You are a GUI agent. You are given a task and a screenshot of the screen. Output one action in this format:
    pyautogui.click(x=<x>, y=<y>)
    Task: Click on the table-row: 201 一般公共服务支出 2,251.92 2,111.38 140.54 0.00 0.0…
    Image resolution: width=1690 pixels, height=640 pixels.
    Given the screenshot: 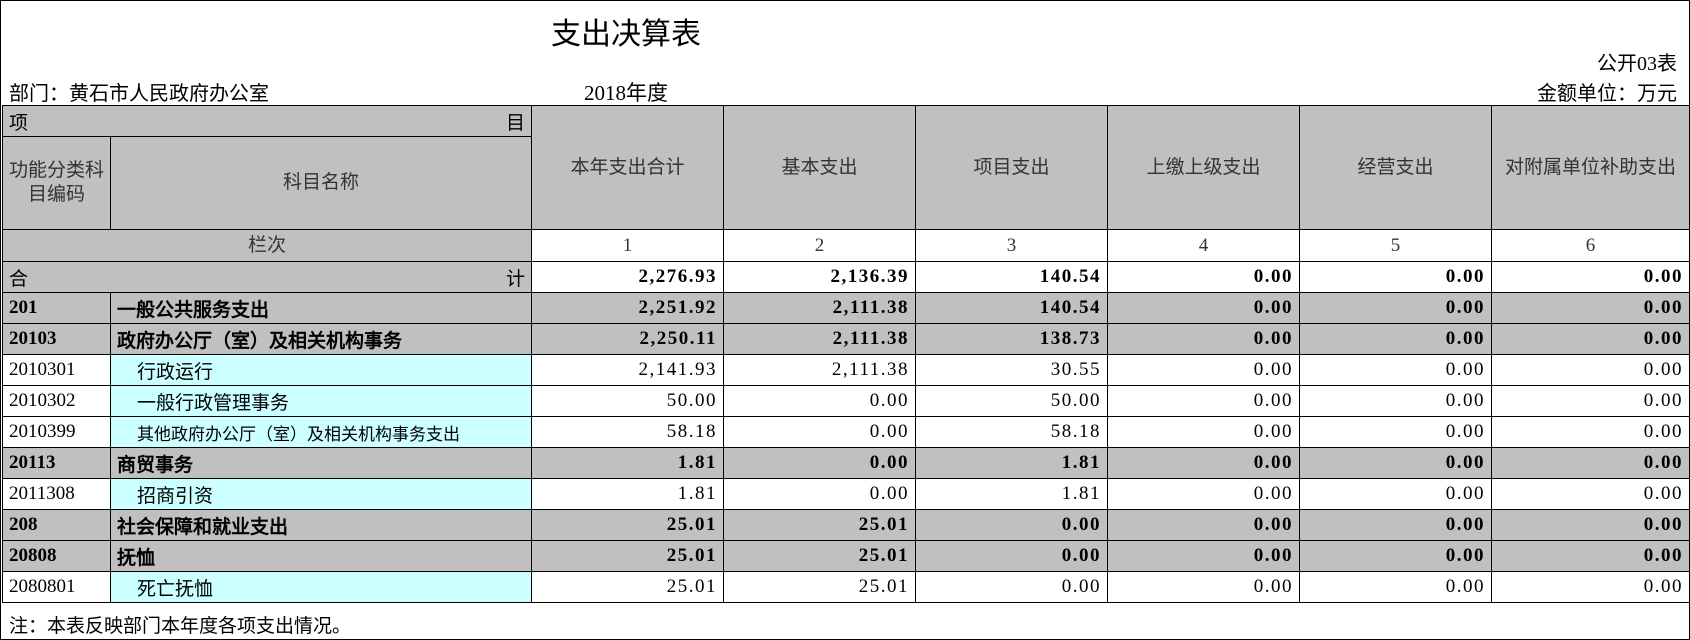 What is the action you would take?
    pyautogui.click(x=845, y=308)
    